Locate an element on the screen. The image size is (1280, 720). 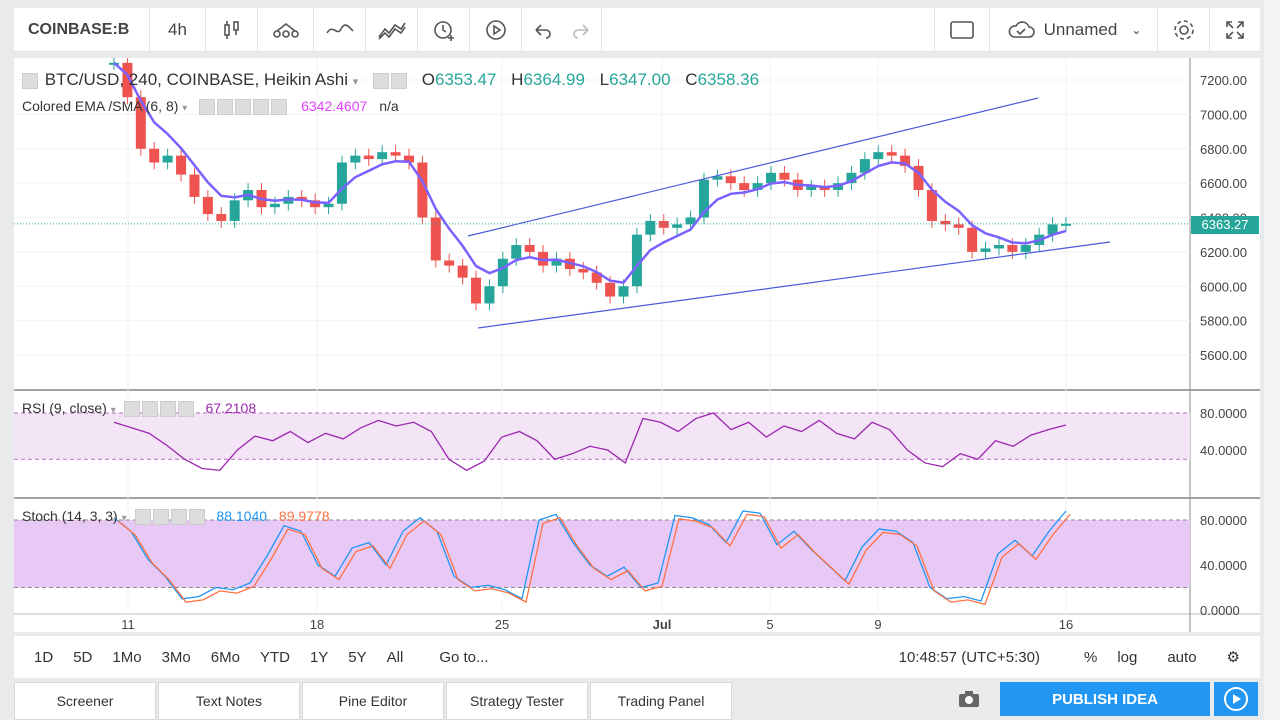
clock-label: 10:48:57 (UTC+5:30) is located at coordinates (969, 657).